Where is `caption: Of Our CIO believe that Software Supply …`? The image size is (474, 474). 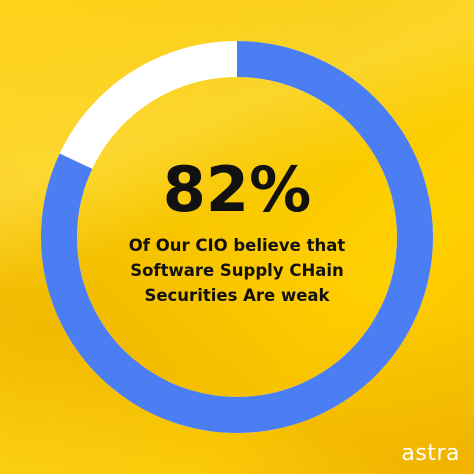
caption: Of Our CIO believe that Software Supply … is located at coordinates (237, 270).